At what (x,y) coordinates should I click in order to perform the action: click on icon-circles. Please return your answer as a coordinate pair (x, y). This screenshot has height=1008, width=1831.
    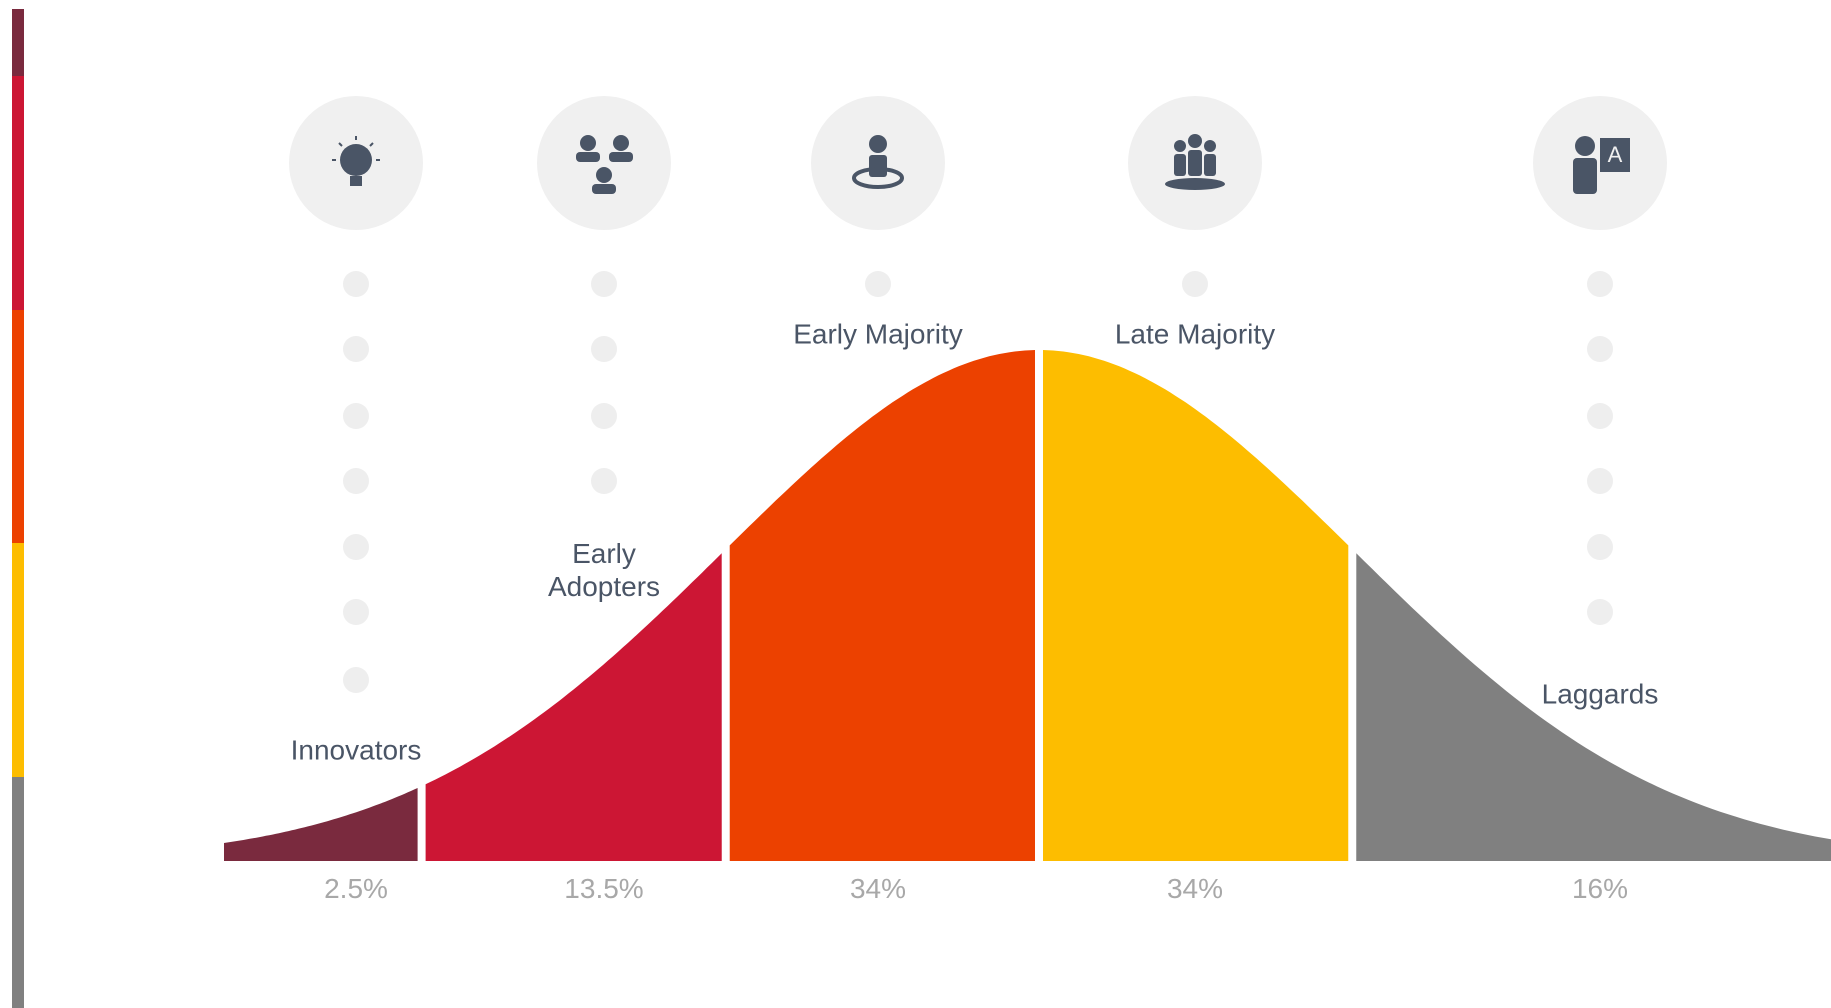
    Looking at the image, I should click on (978, 163).